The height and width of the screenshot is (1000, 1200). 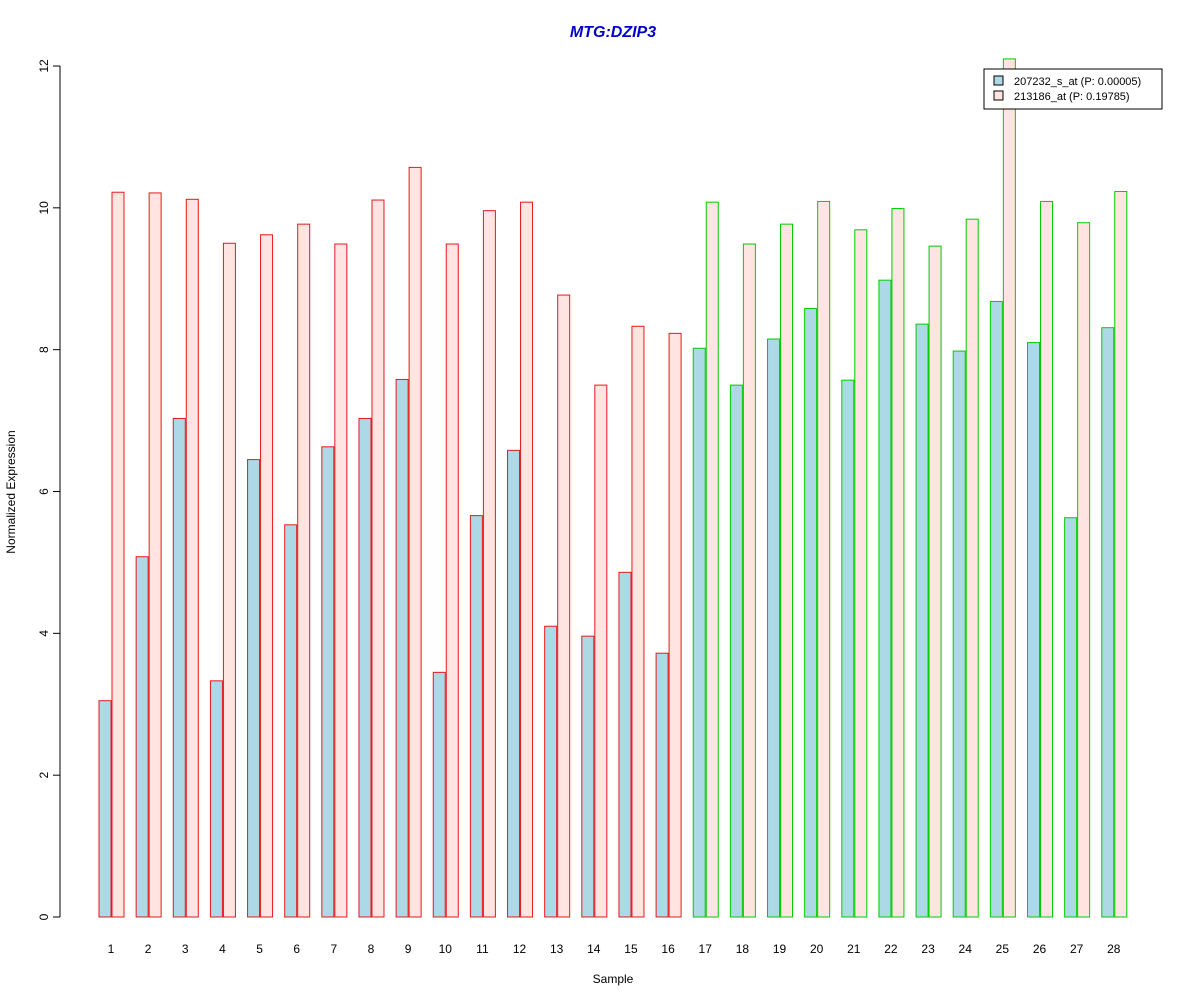 I want to click on x-tick-label: 1, so click(x=111, y=949).